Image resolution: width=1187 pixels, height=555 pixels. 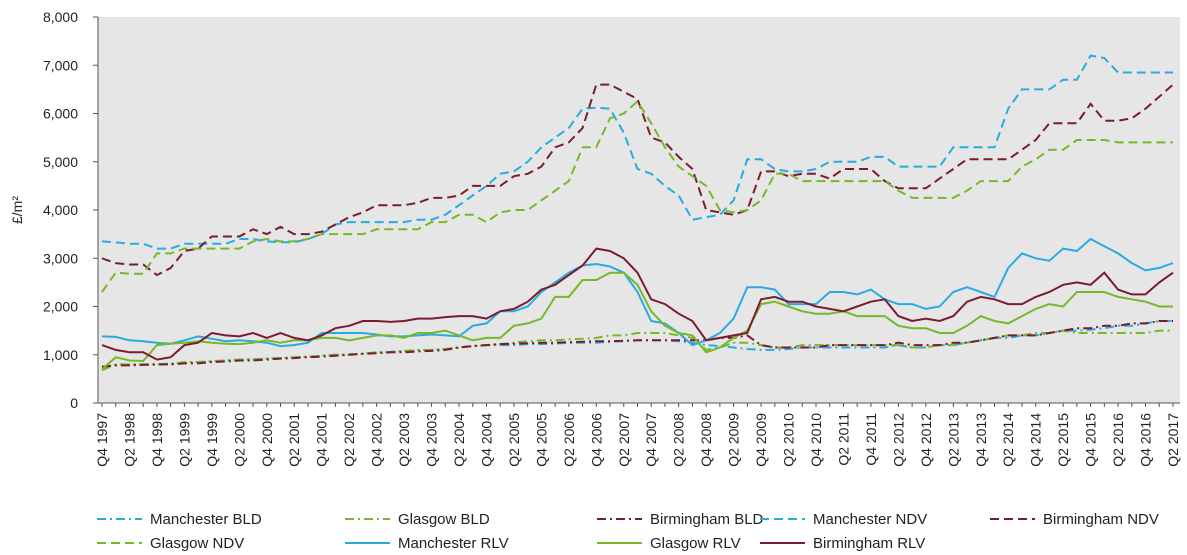 What do you see at coordinates (432, 440) in the screenshot?
I see `x-tick-label: Q4 2003` at bounding box center [432, 440].